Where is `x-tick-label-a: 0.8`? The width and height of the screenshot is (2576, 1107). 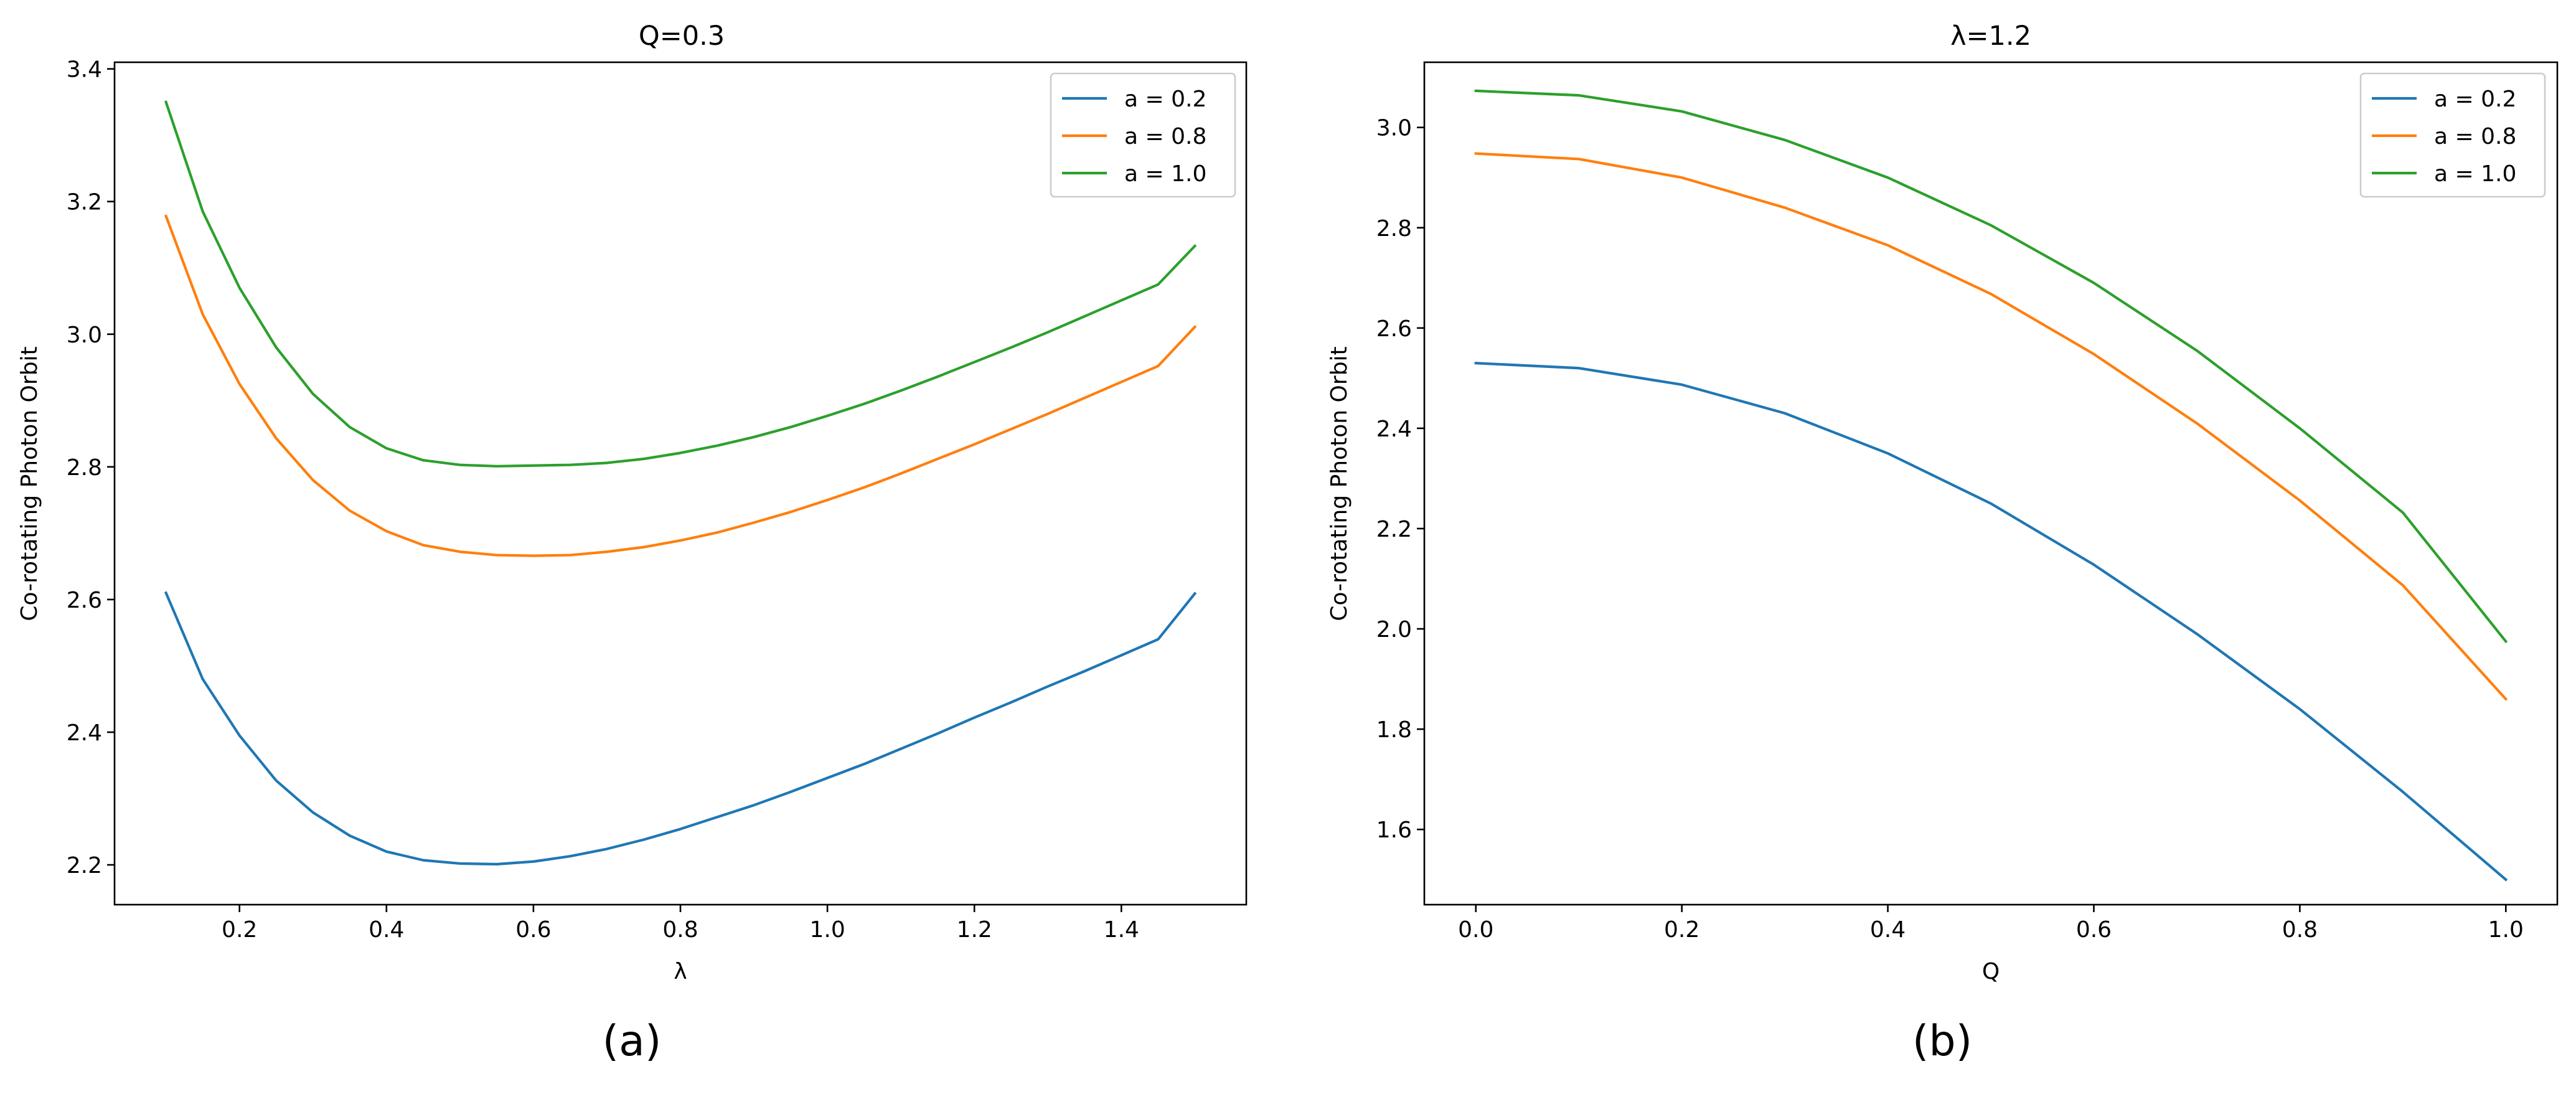 x-tick-label-a: 0.8 is located at coordinates (680, 930).